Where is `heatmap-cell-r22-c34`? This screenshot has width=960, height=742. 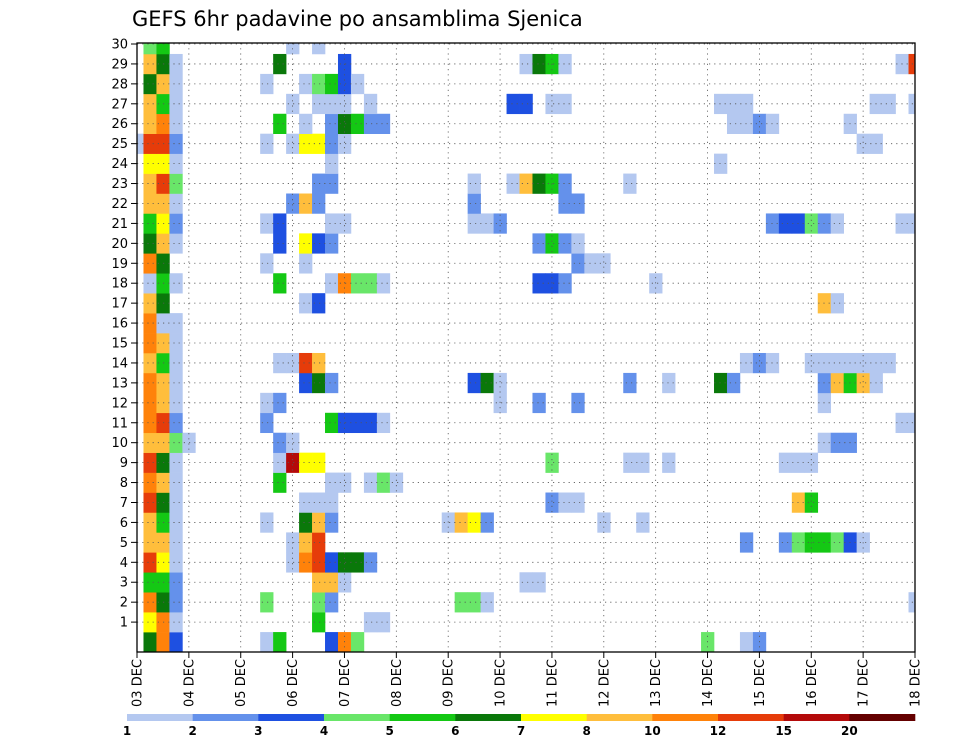
heatmap-cell-r22-c34 is located at coordinates (578, 203).